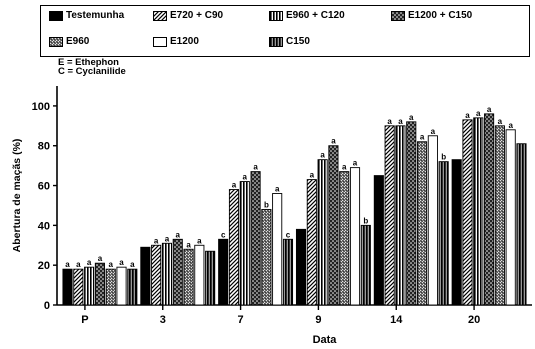 The width and height of the screenshot is (535, 349). Describe the element at coordinates (440, 15) in the screenshot. I see `legend-label: E1200 + C150` at that location.